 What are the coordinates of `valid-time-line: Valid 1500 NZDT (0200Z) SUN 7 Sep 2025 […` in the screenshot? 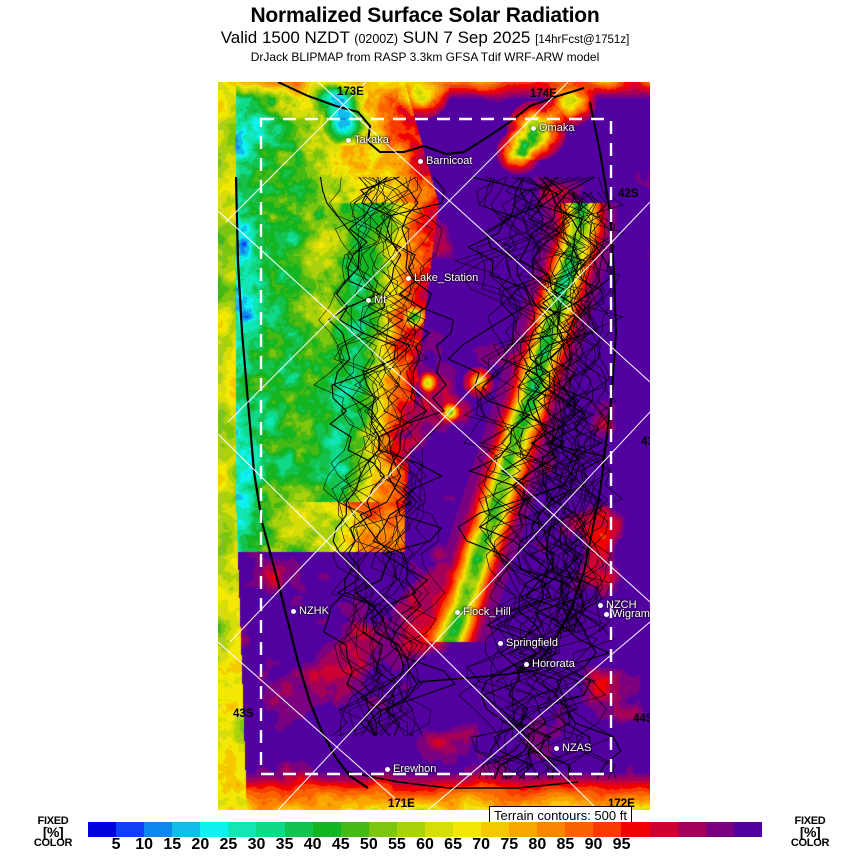 It's located at (425, 39).